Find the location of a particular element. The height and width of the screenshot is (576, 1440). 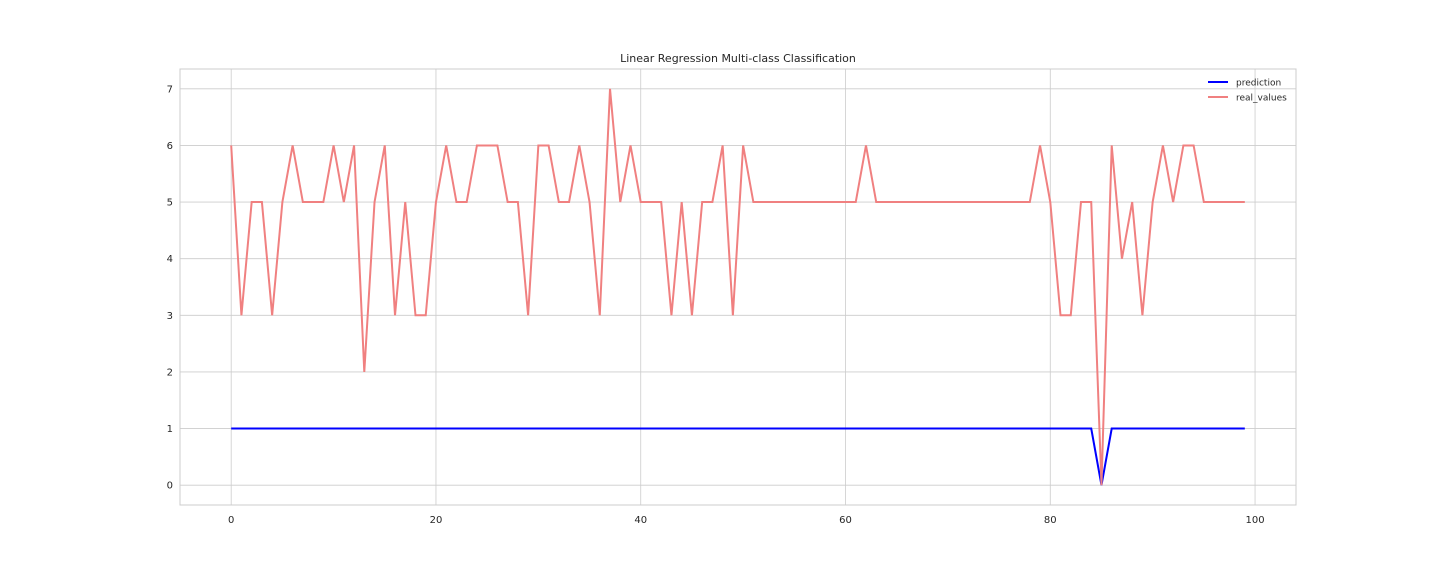

y-tick-label: 3 is located at coordinates (170, 316).